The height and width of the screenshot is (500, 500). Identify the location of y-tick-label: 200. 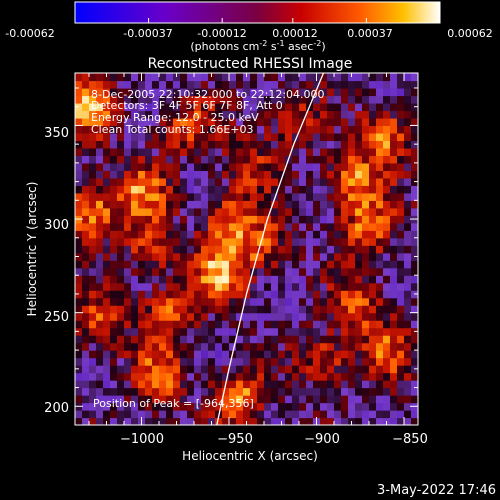
(56, 408).